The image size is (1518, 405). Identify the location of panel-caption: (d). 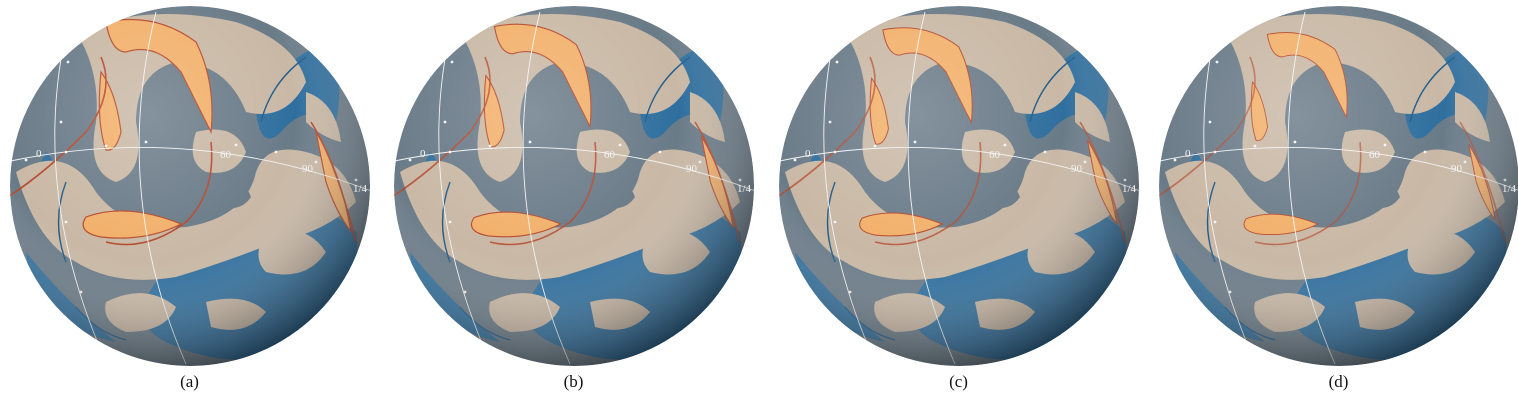
(1338, 381).